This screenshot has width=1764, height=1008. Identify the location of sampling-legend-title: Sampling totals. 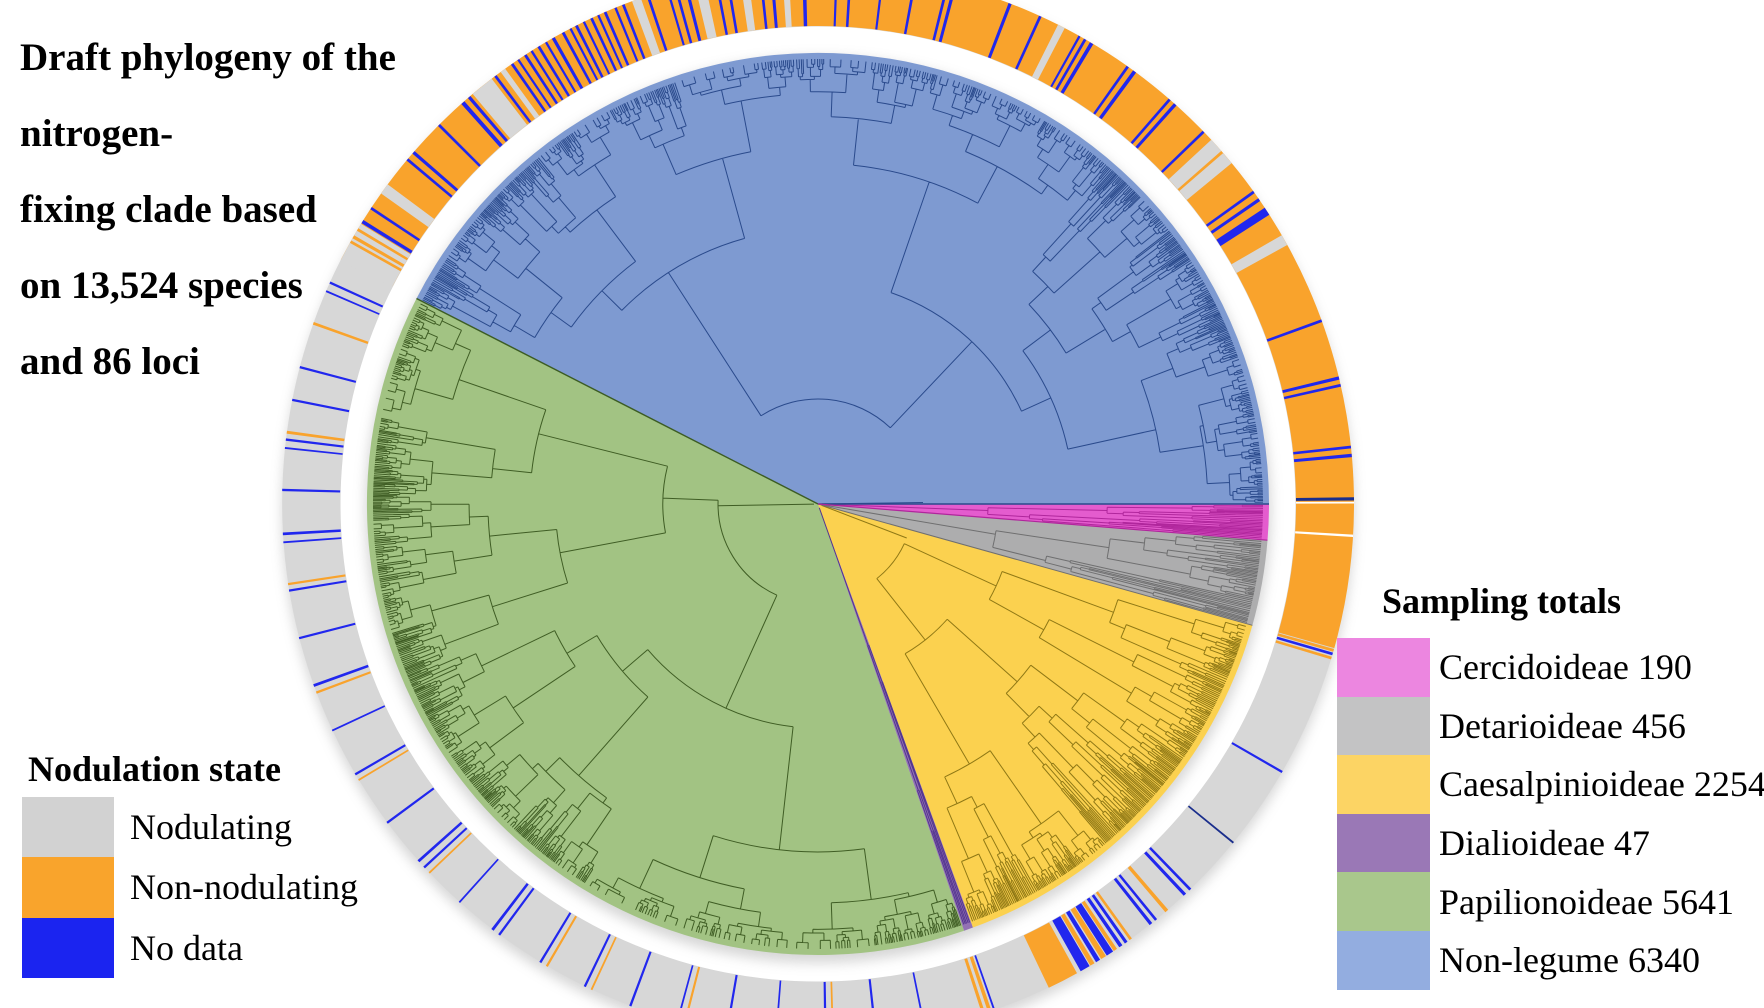
(1502, 601).